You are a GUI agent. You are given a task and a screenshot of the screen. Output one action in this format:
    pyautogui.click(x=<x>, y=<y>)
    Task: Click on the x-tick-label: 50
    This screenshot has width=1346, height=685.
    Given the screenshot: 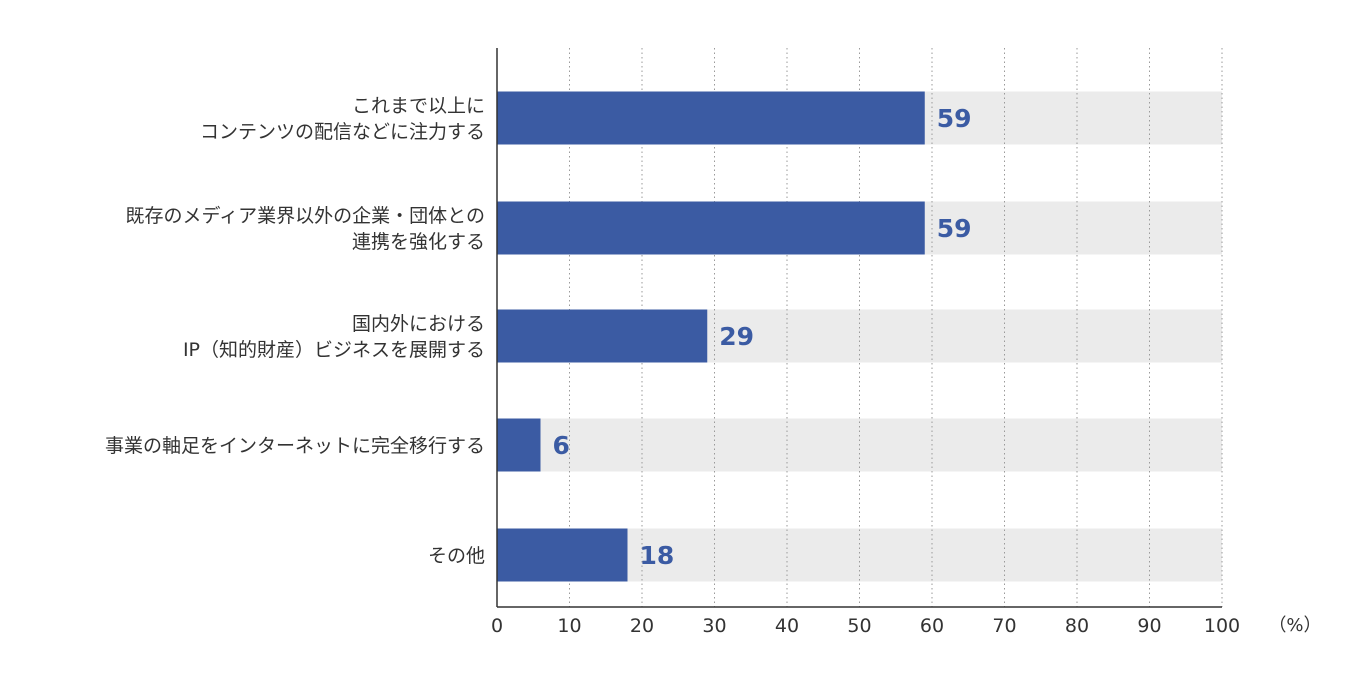 What is the action you would take?
    pyautogui.click(x=859, y=626)
    